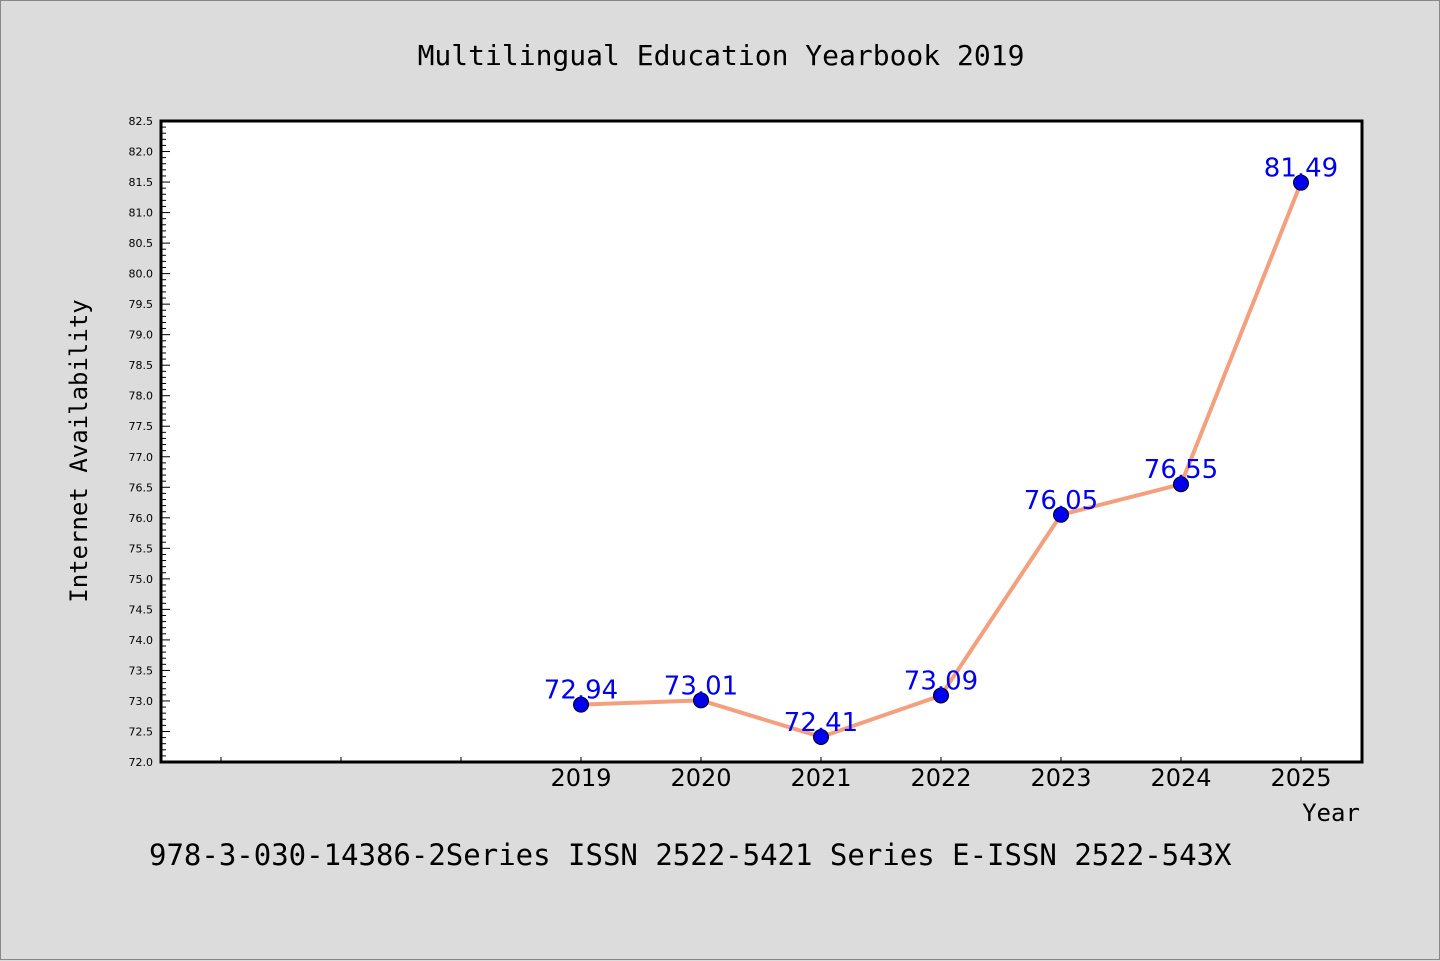  Describe the element at coordinates (1301, 169) in the screenshot. I see `data-label: 81.49` at that location.